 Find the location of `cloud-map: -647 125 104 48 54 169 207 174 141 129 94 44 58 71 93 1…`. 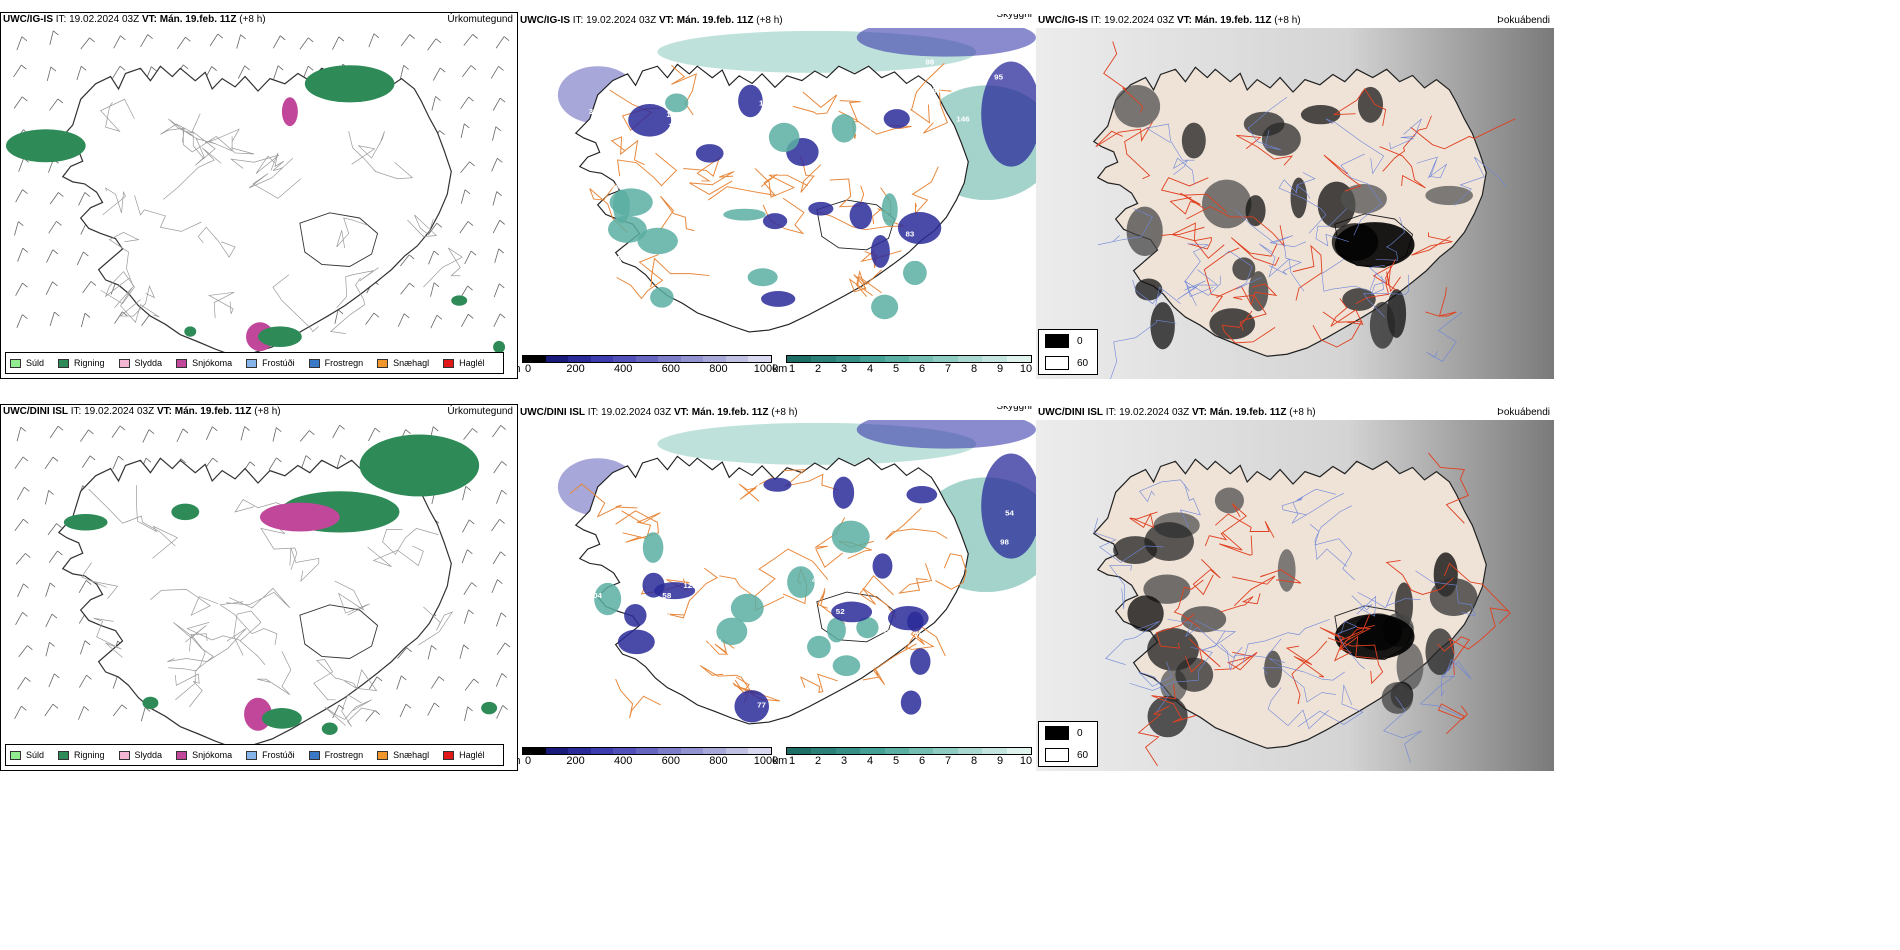

cloud-map: -647 125 104 48 54 169 207 174 141 129 94 44 58 71 93 1… is located at coordinates (777, 577).